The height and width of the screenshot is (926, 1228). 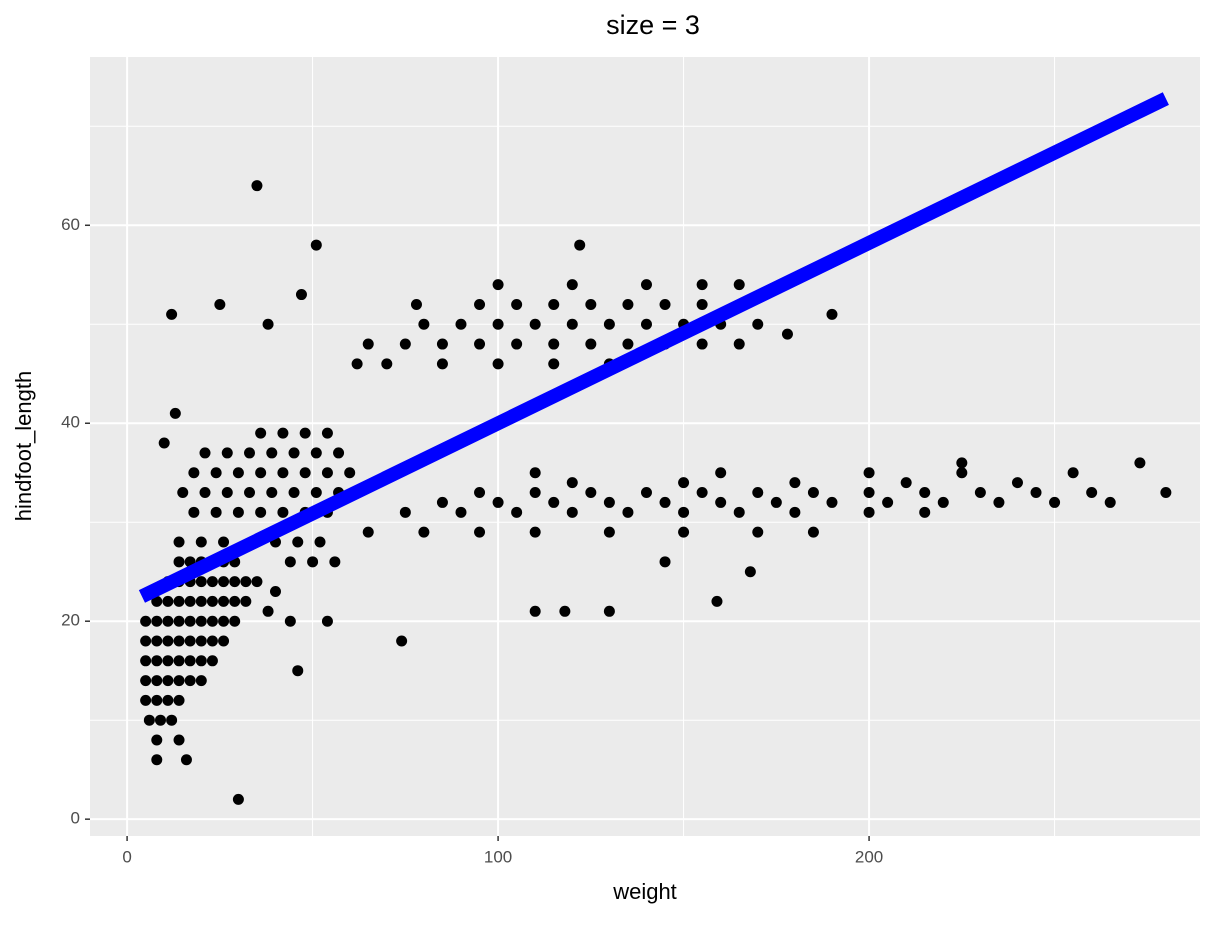 I want to click on x-tick-label: 0, so click(x=126, y=856).